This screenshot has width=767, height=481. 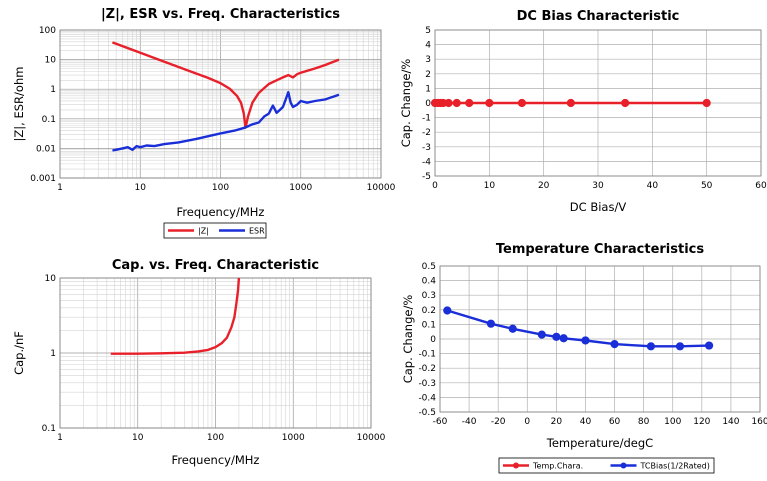 I want to click on y-tick-label: -0.4, so click(x=427, y=398).